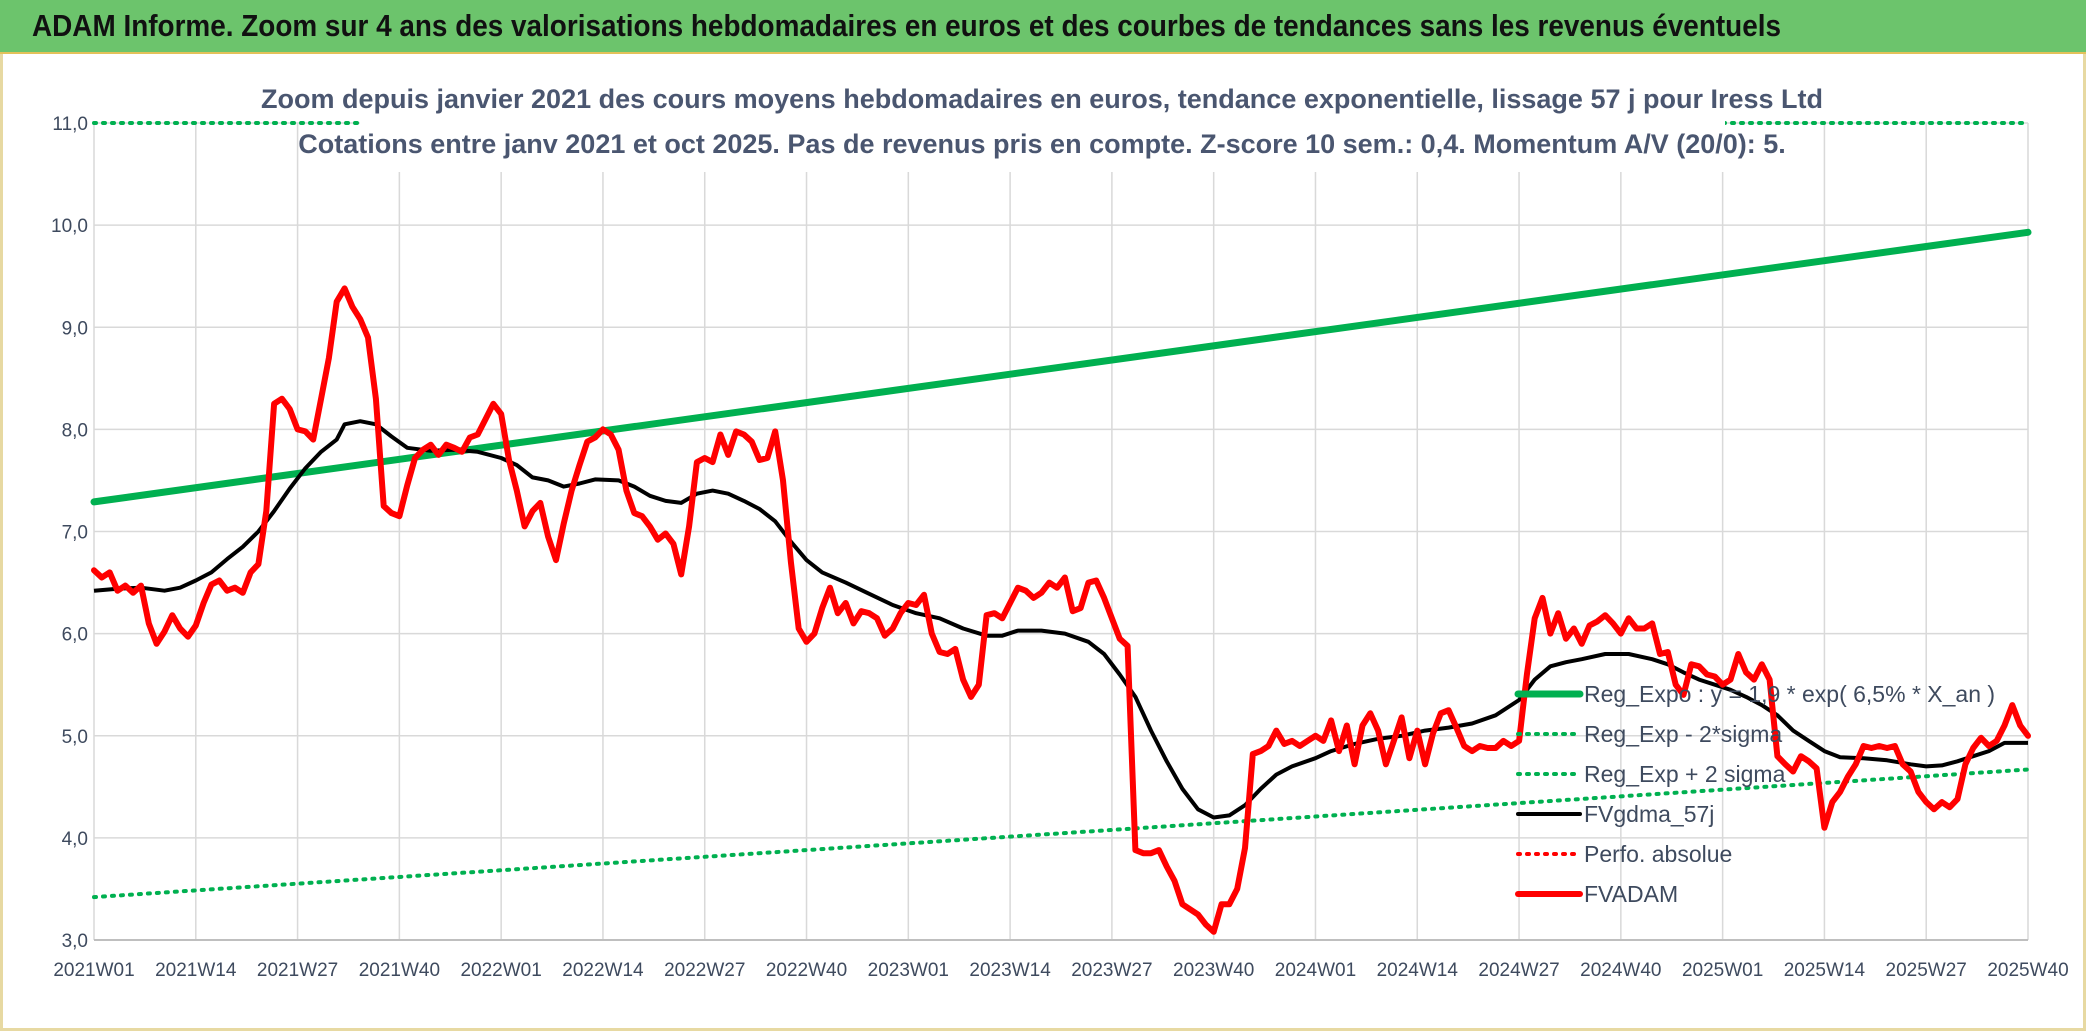  I want to click on x-tick-label: 2024W40, so click(1620, 970).